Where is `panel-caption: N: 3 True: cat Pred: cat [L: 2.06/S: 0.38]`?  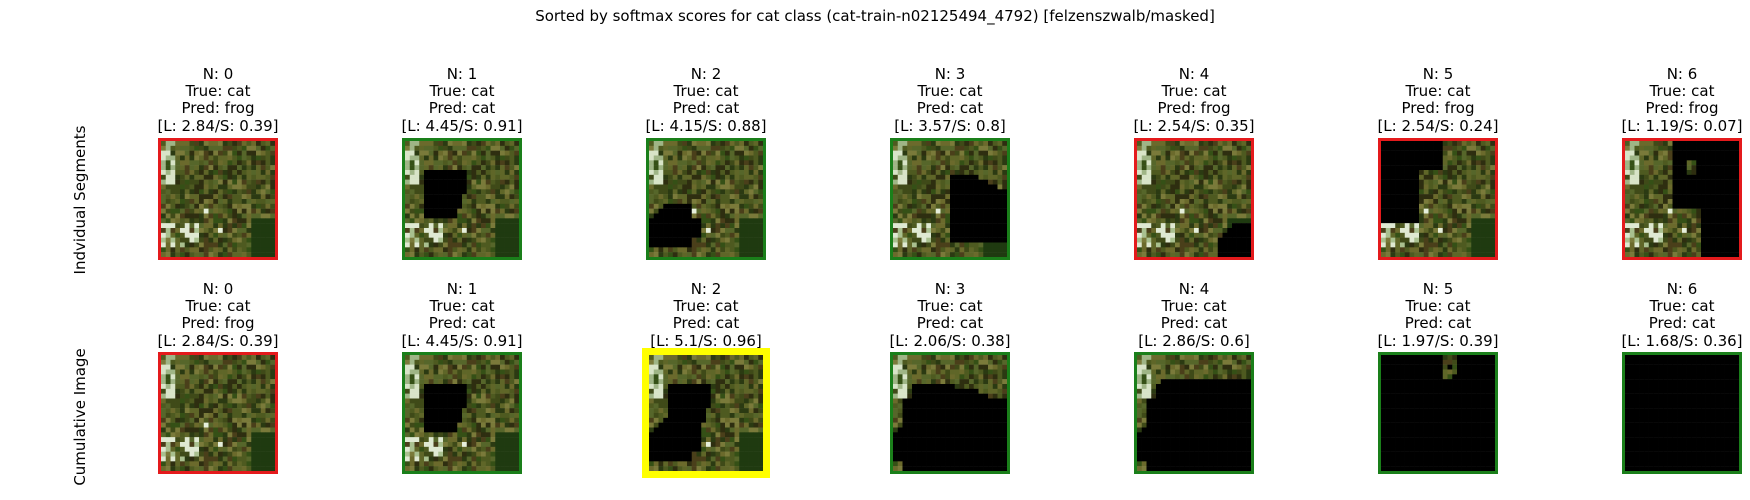 panel-caption: N: 3 True: cat Pred: cat [L: 2.06/S: 0.38] is located at coordinates (950, 315).